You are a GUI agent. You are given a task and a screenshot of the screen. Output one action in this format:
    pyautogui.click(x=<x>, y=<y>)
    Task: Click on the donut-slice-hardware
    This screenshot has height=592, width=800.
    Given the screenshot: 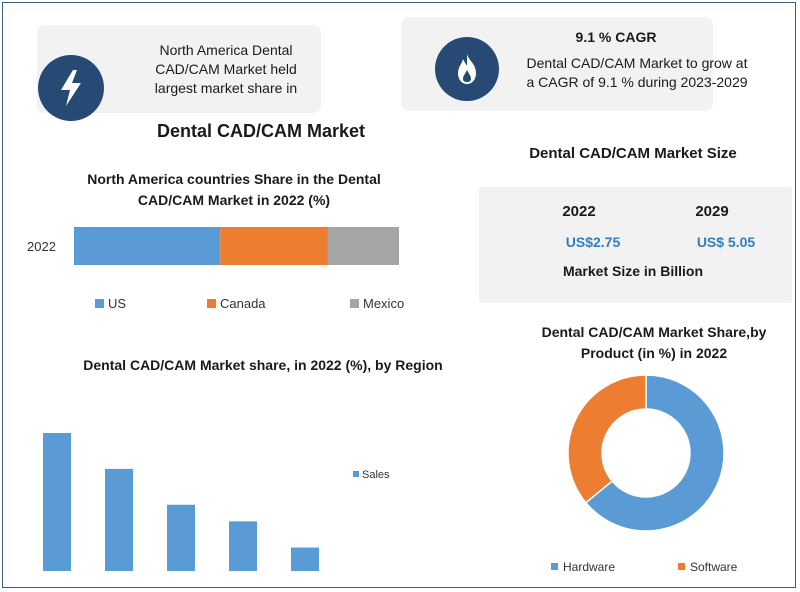 What is the action you would take?
    pyautogui.click(x=654, y=453)
    